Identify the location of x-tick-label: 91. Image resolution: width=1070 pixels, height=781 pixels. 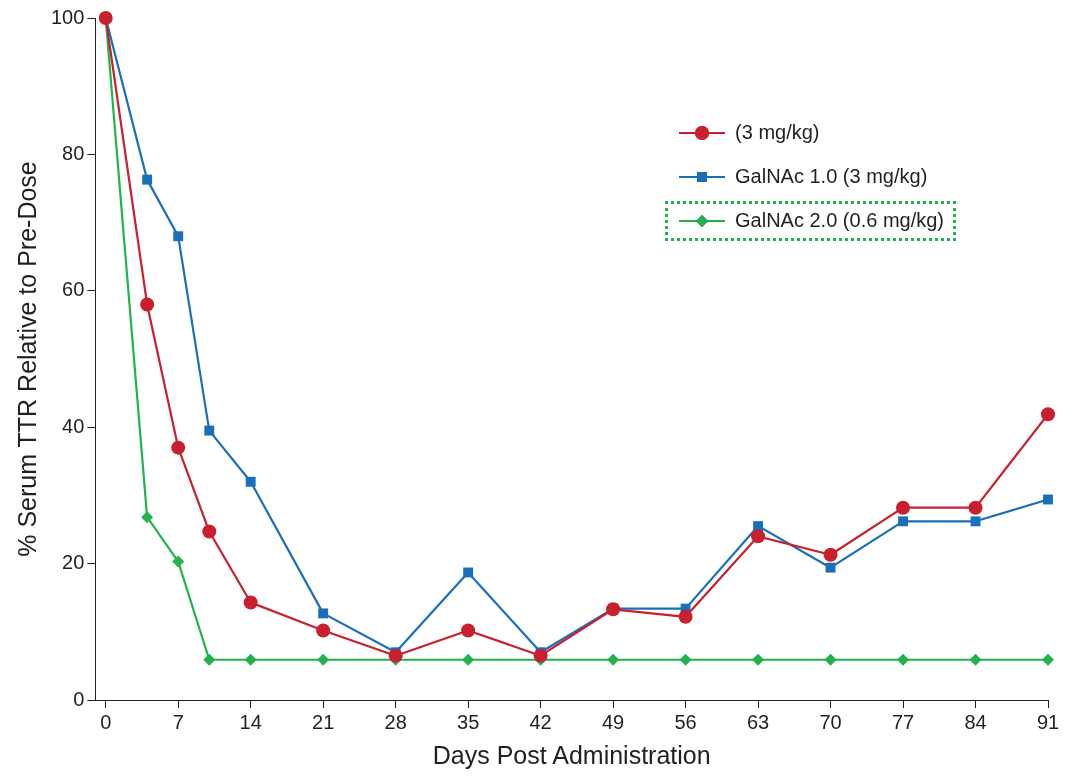
(1048, 721).